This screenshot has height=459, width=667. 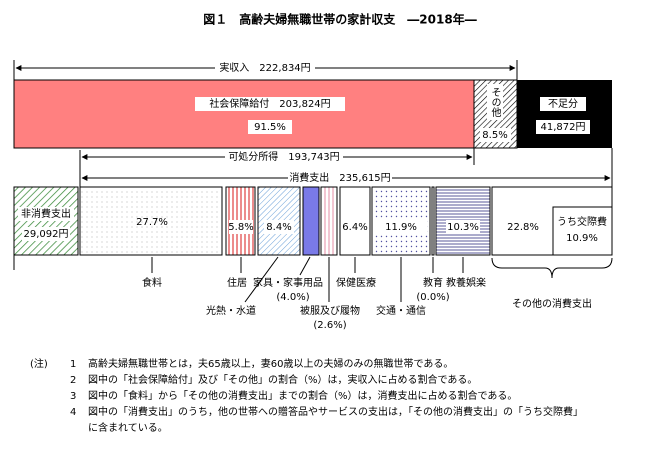 What do you see at coordinates (46, 213) in the screenshot?
I see `non-consumption-label: 非消費支出` at bounding box center [46, 213].